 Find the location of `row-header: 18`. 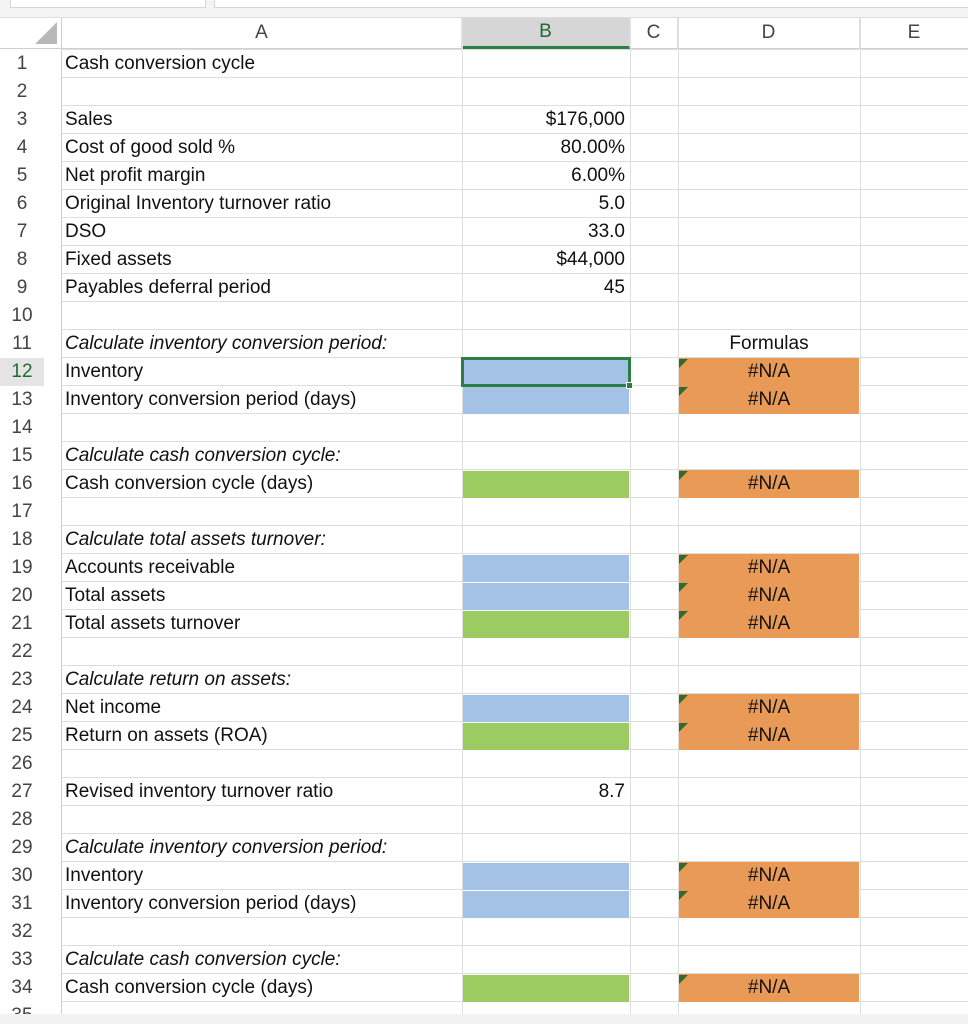

row-header: 18 is located at coordinates (22, 539).